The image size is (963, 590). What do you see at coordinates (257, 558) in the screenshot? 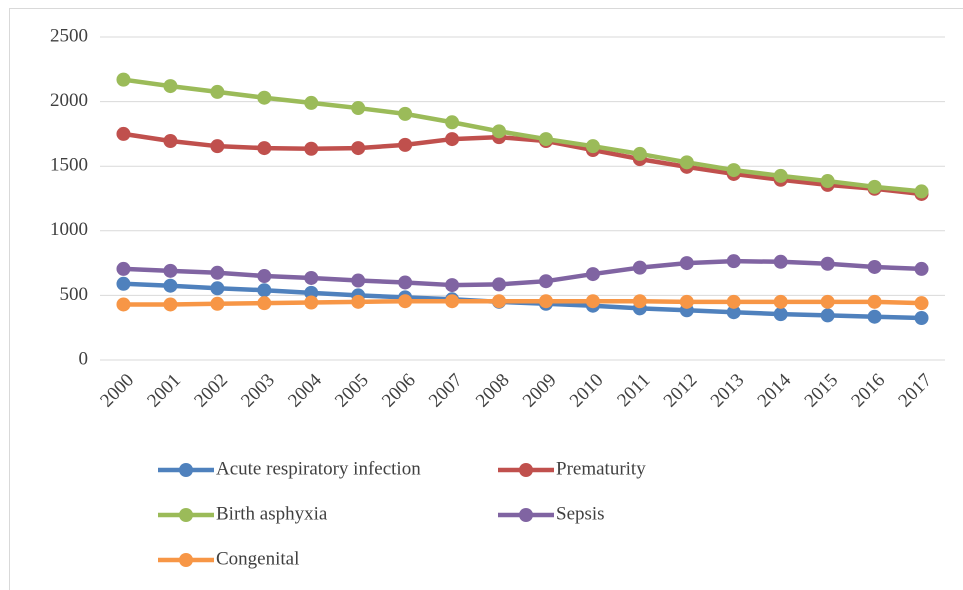
I see `legend-label: Congenital` at bounding box center [257, 558].